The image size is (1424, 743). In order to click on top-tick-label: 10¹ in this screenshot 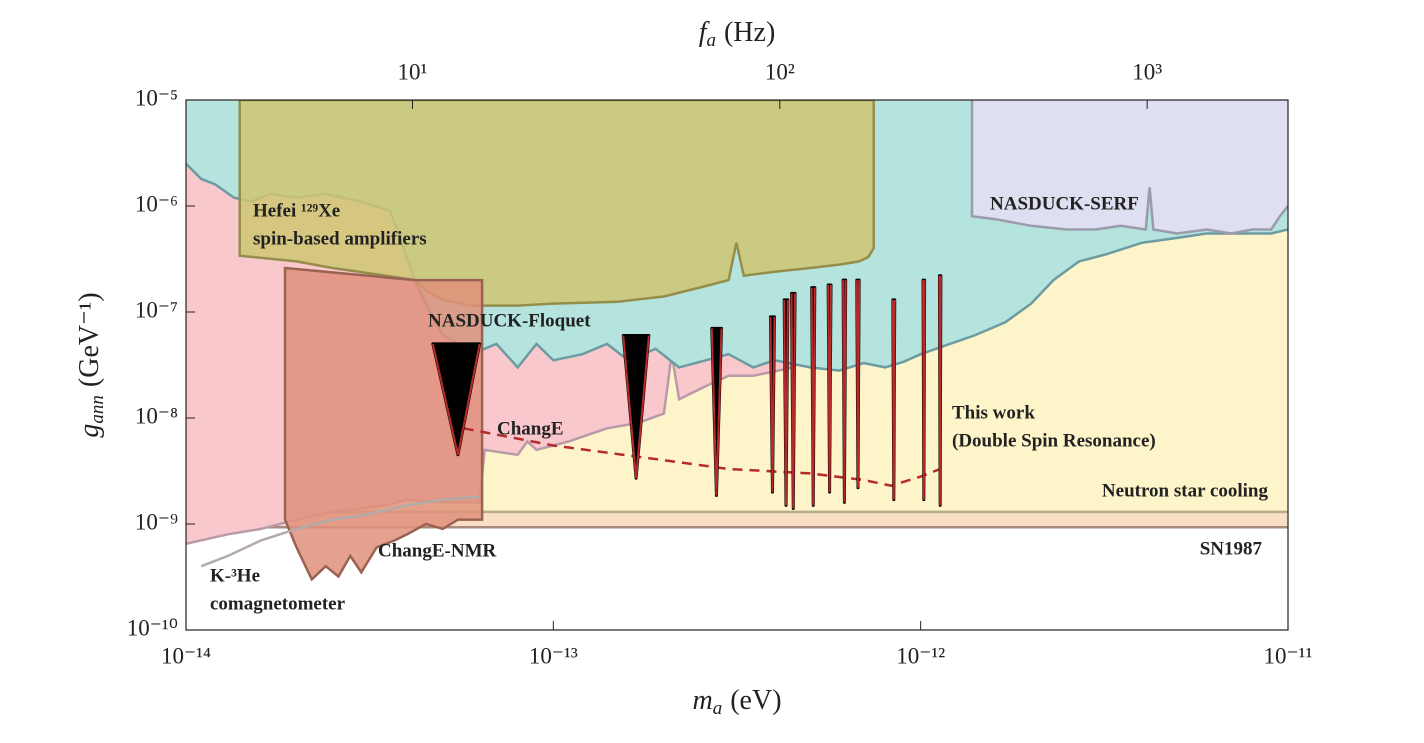, I will do `click(413, 71)`.